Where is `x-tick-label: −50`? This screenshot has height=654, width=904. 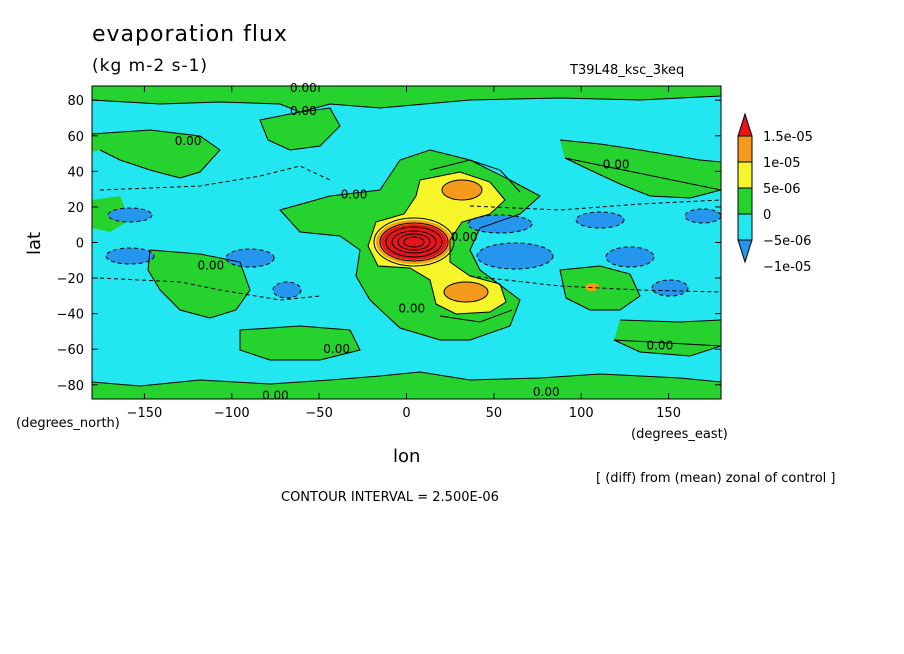 x-tick-label: −50 is located at coordinates (318, 413).